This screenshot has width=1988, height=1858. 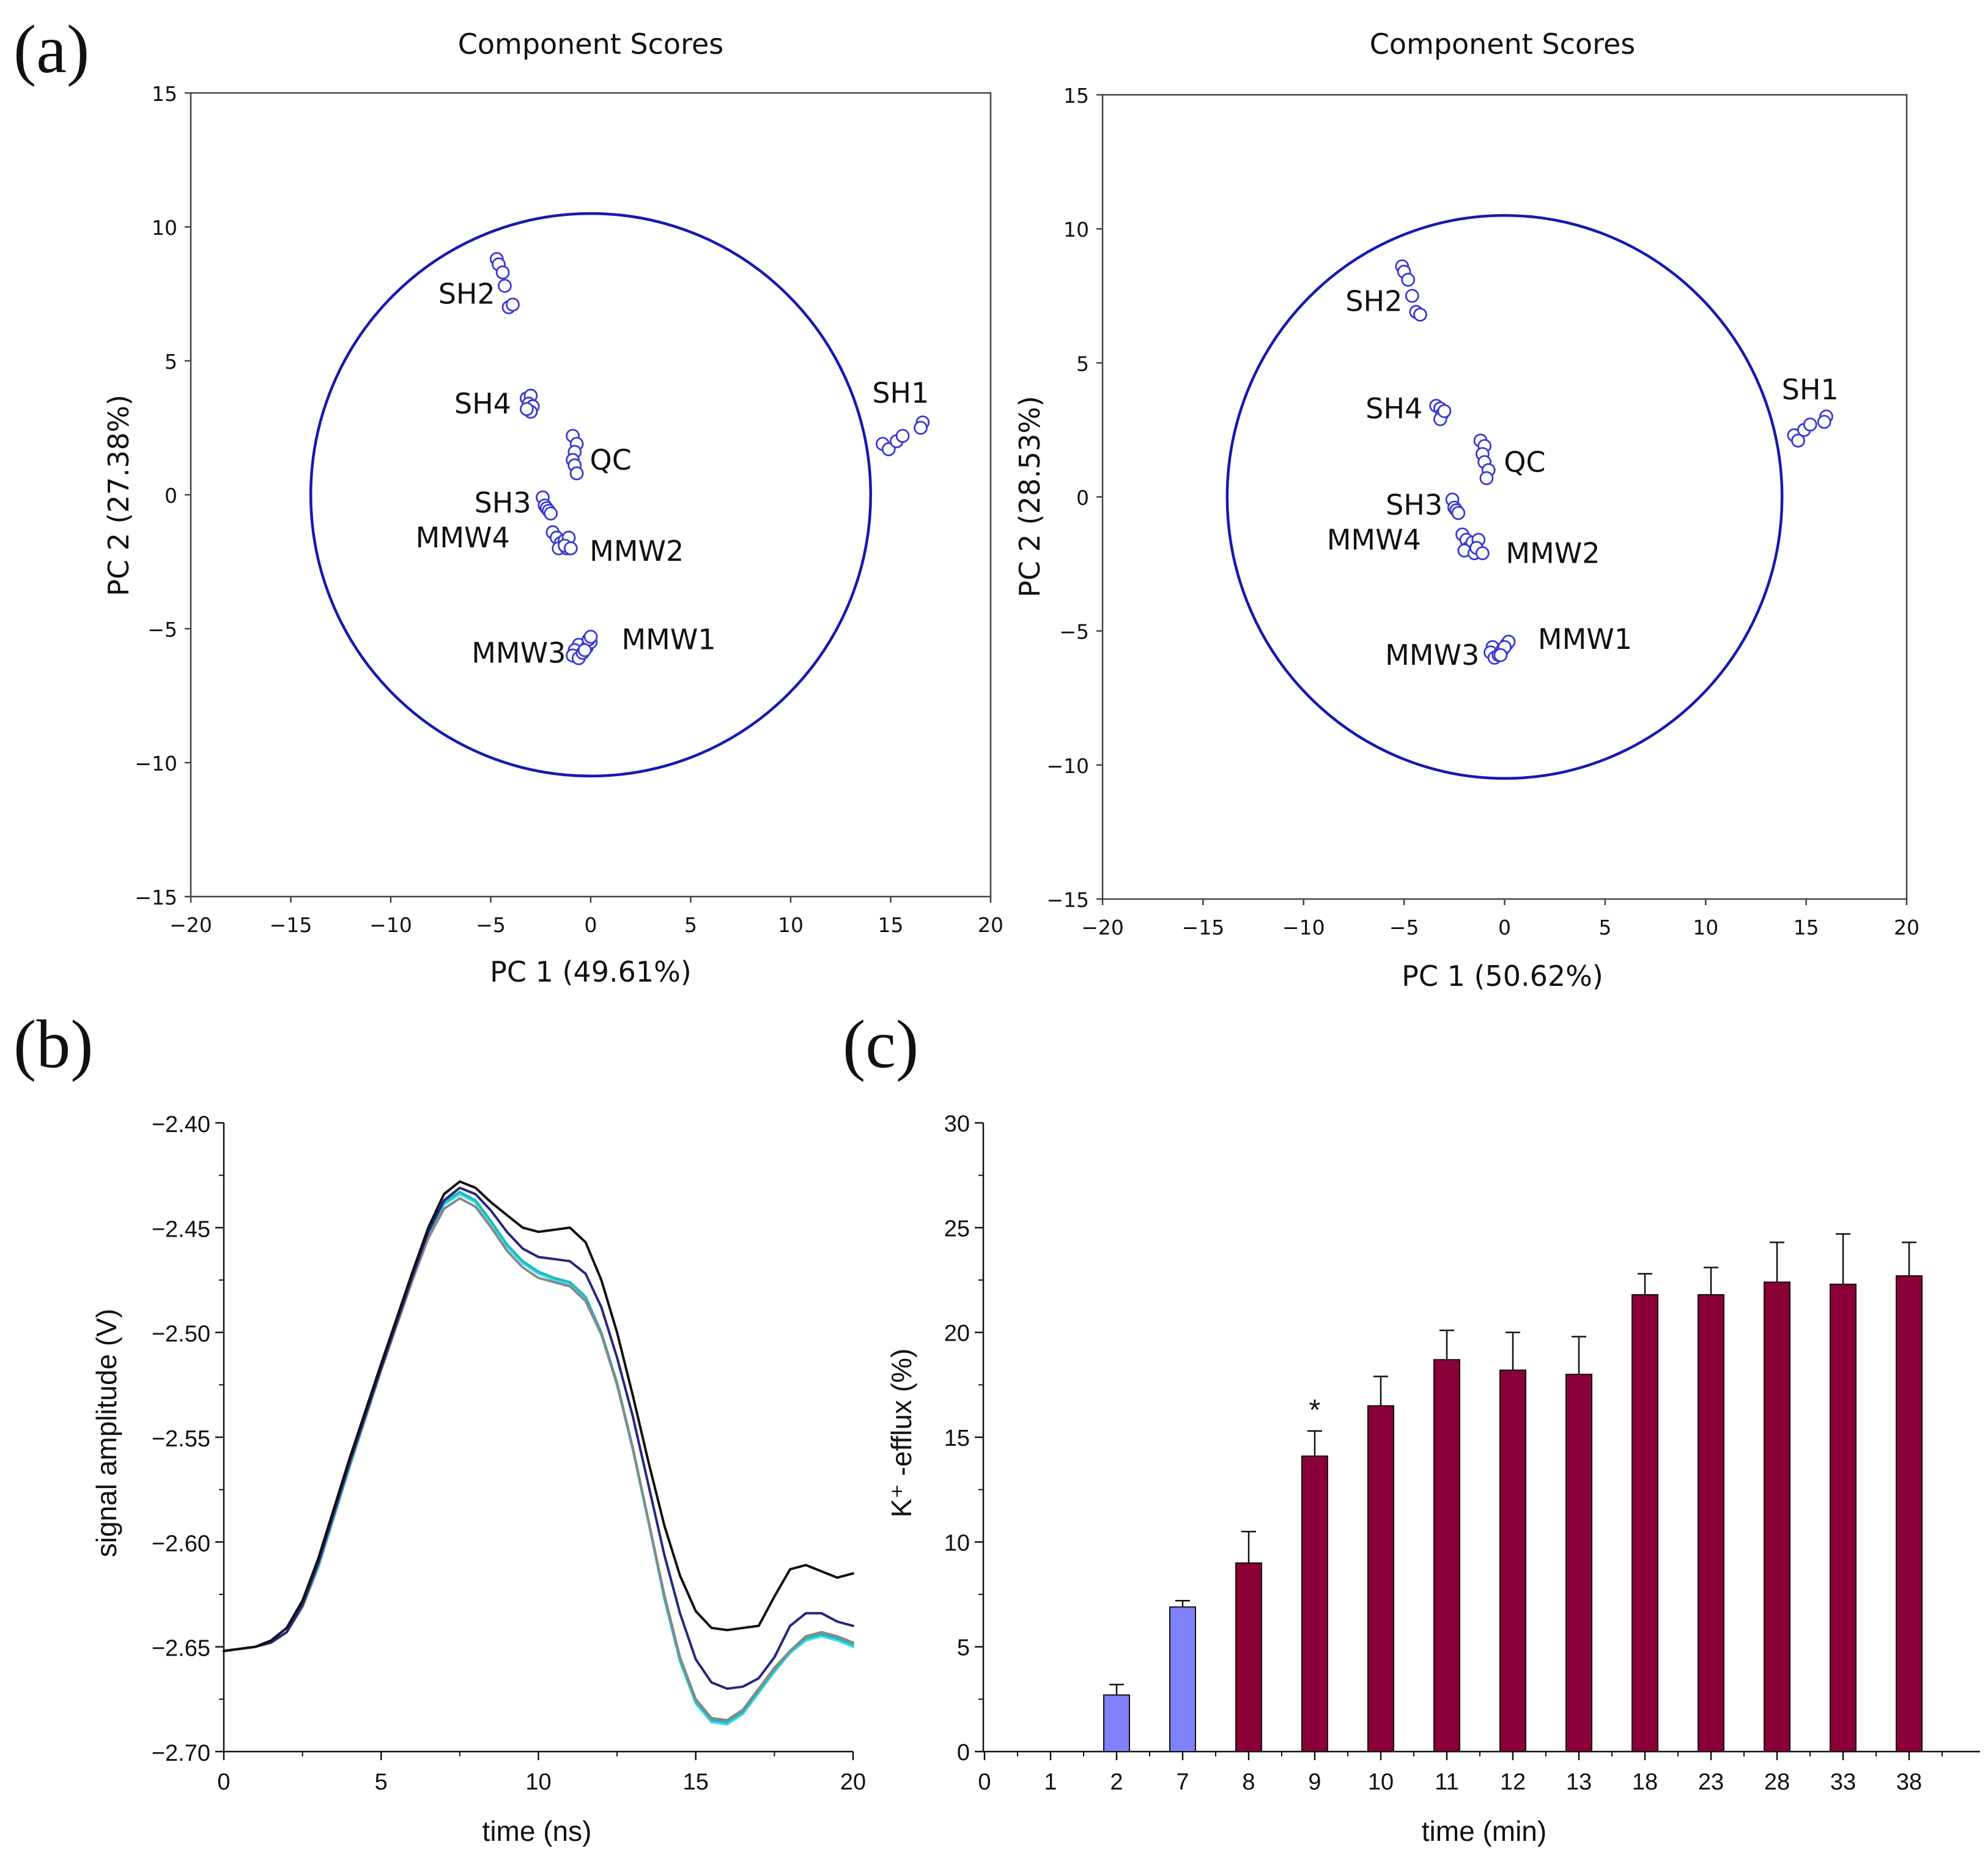 What do you see at coordinates (1315, 1410) in the screenshot?
I see `significance-marker: *` at bounding box center [1315, 1410].